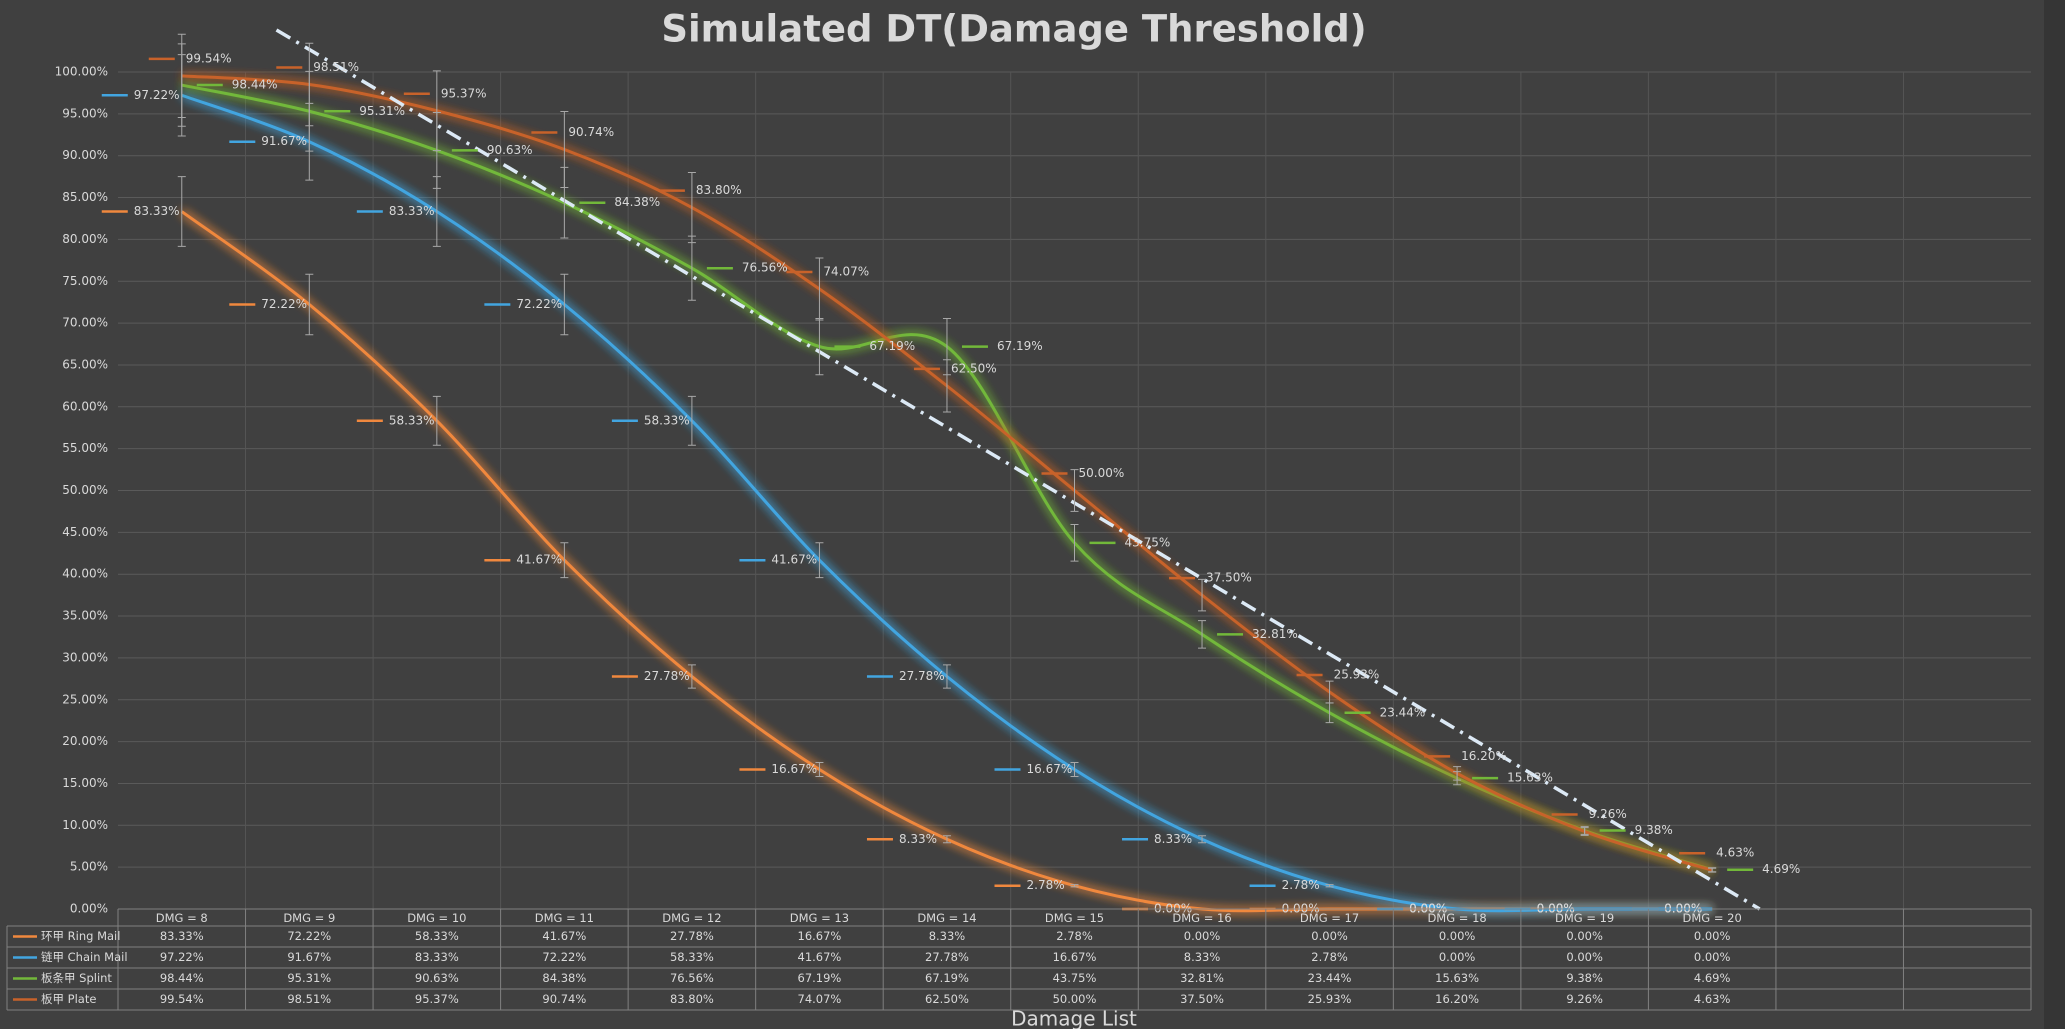 The height and width of the screenshot is (1029, 2065). What do you see at coordinates (255, 85) in the screenshot?
I see `data-label: 98.44%` at bounding box center [255, 85].